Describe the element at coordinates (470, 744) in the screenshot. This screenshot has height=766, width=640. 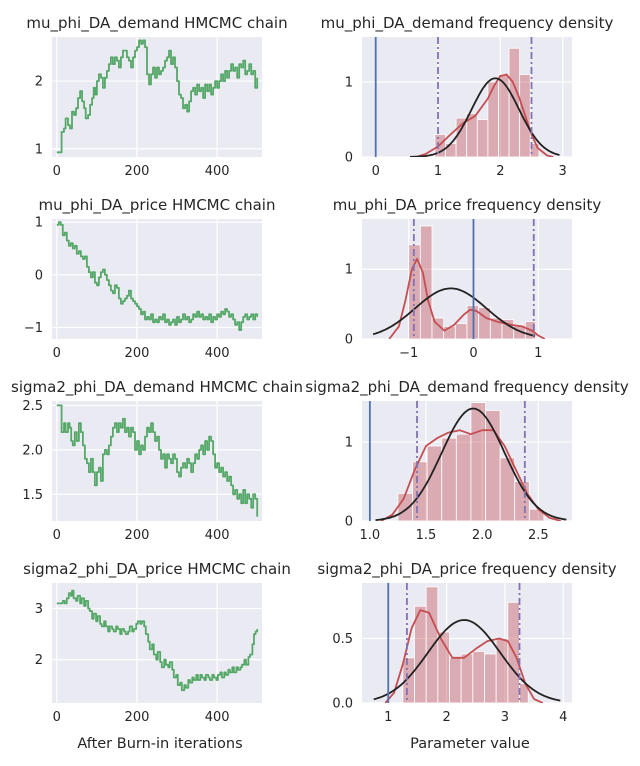
I see `right-xlabel: Parameter value` at that location.